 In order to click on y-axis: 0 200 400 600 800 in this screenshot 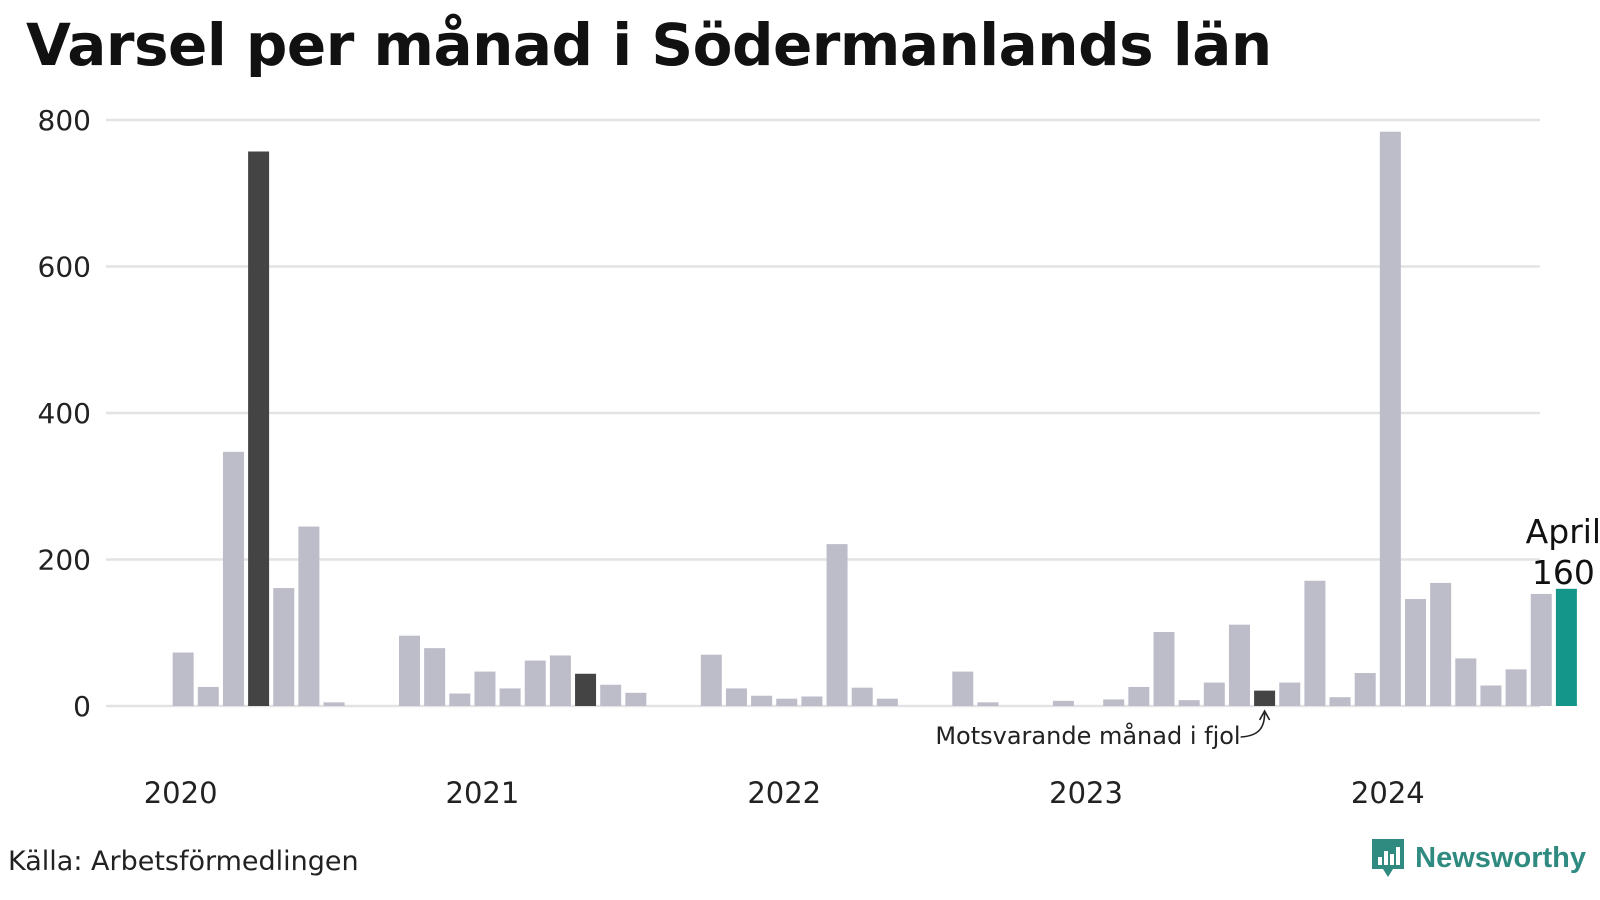, I will do `click(64, 413)`.